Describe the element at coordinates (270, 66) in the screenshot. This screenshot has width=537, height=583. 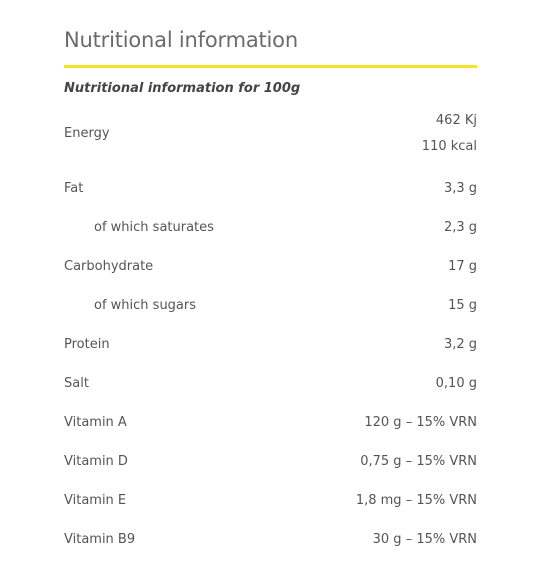
I see `title-underline` at that location.